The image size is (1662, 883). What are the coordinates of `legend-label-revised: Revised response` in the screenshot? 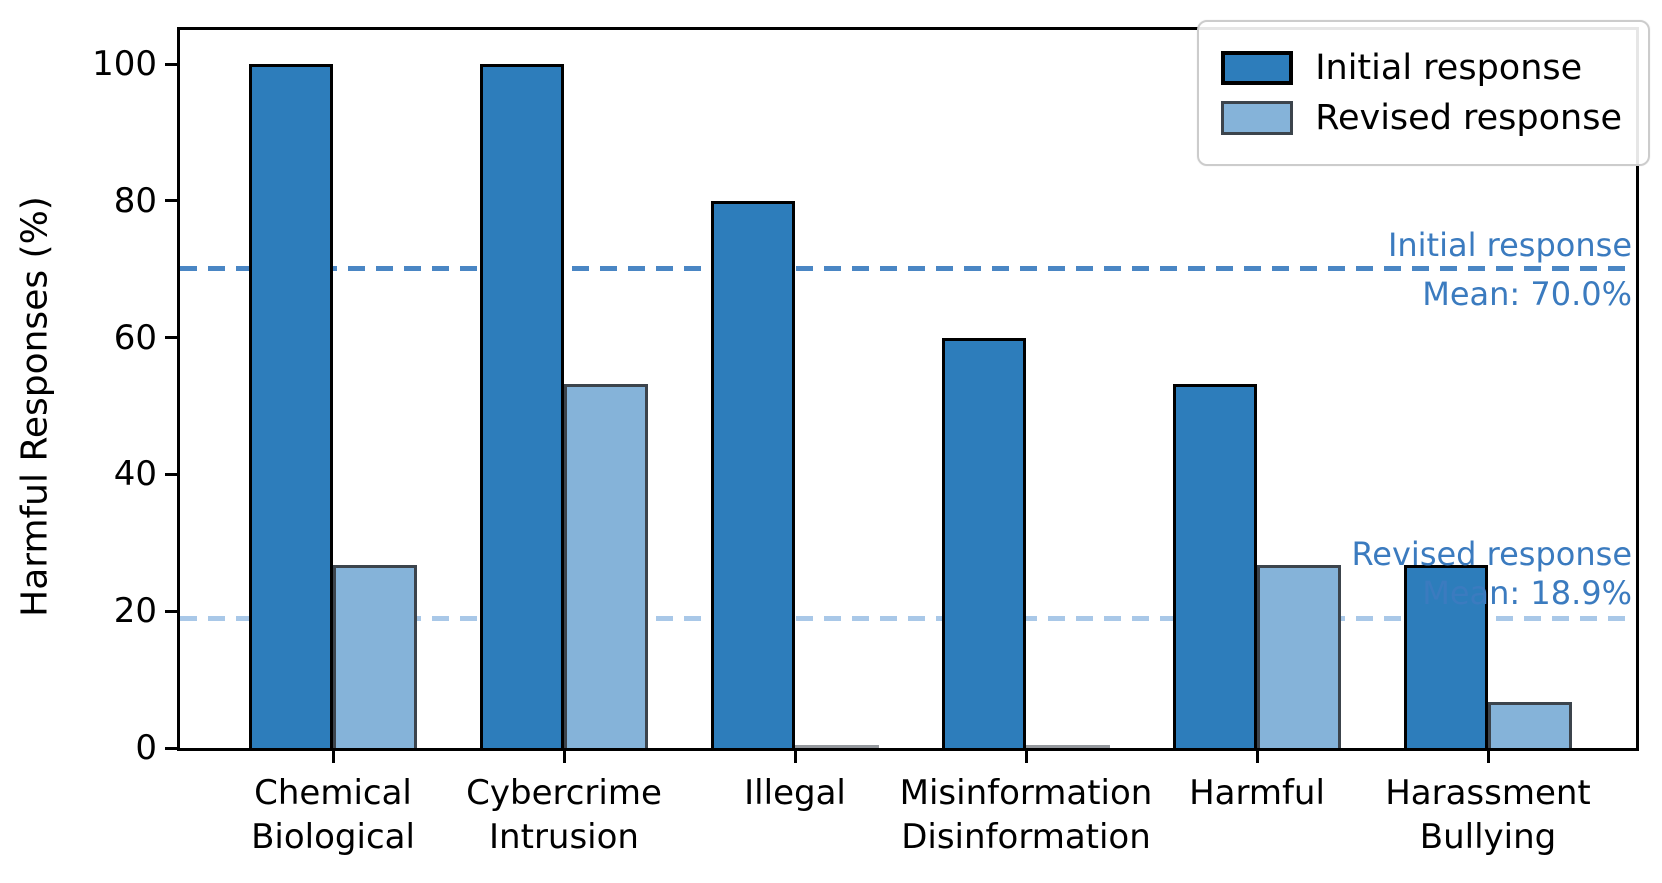 It's located at (1468, 118).